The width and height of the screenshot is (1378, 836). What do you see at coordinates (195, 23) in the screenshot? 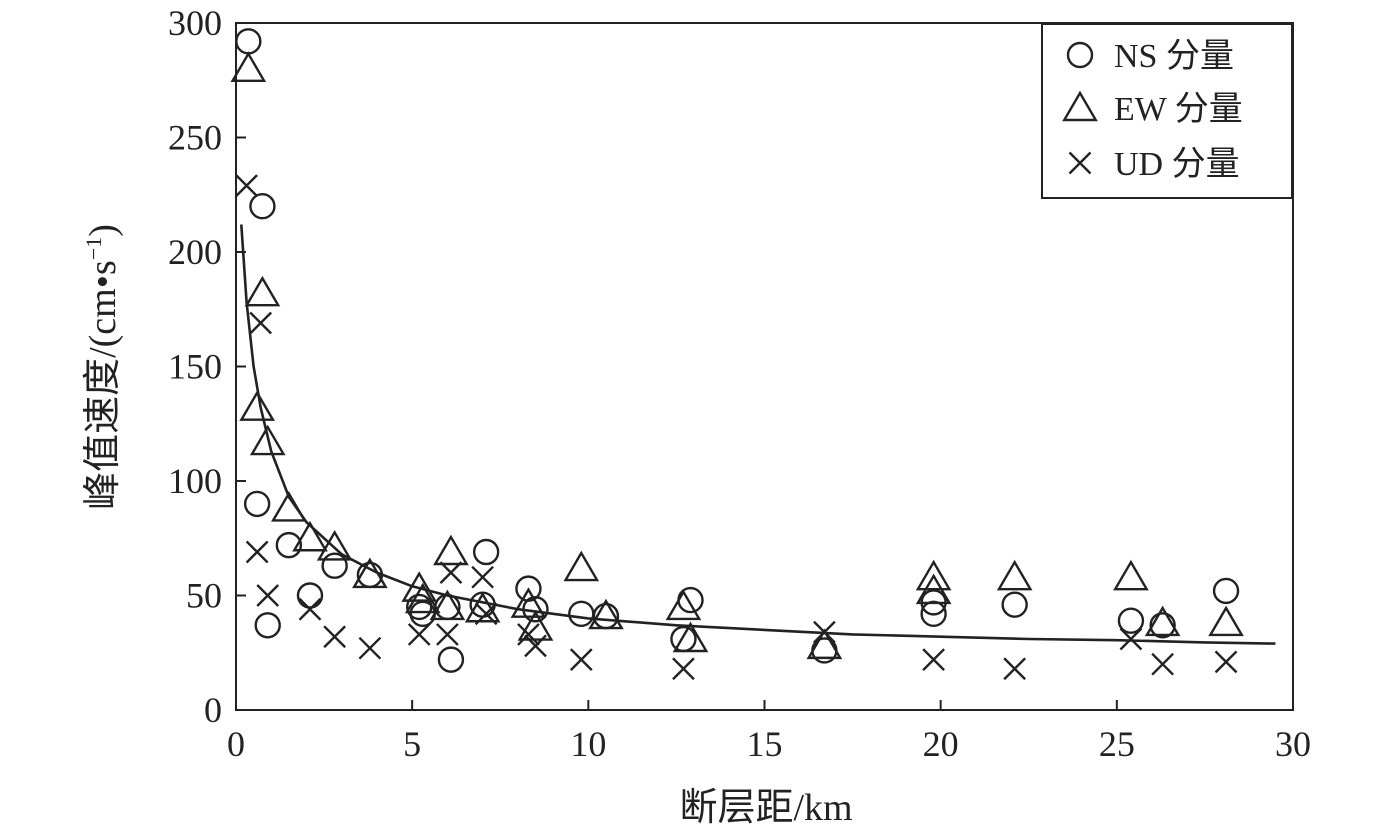
I see `y-tick-label: 300` at bounding box center [195, 23].